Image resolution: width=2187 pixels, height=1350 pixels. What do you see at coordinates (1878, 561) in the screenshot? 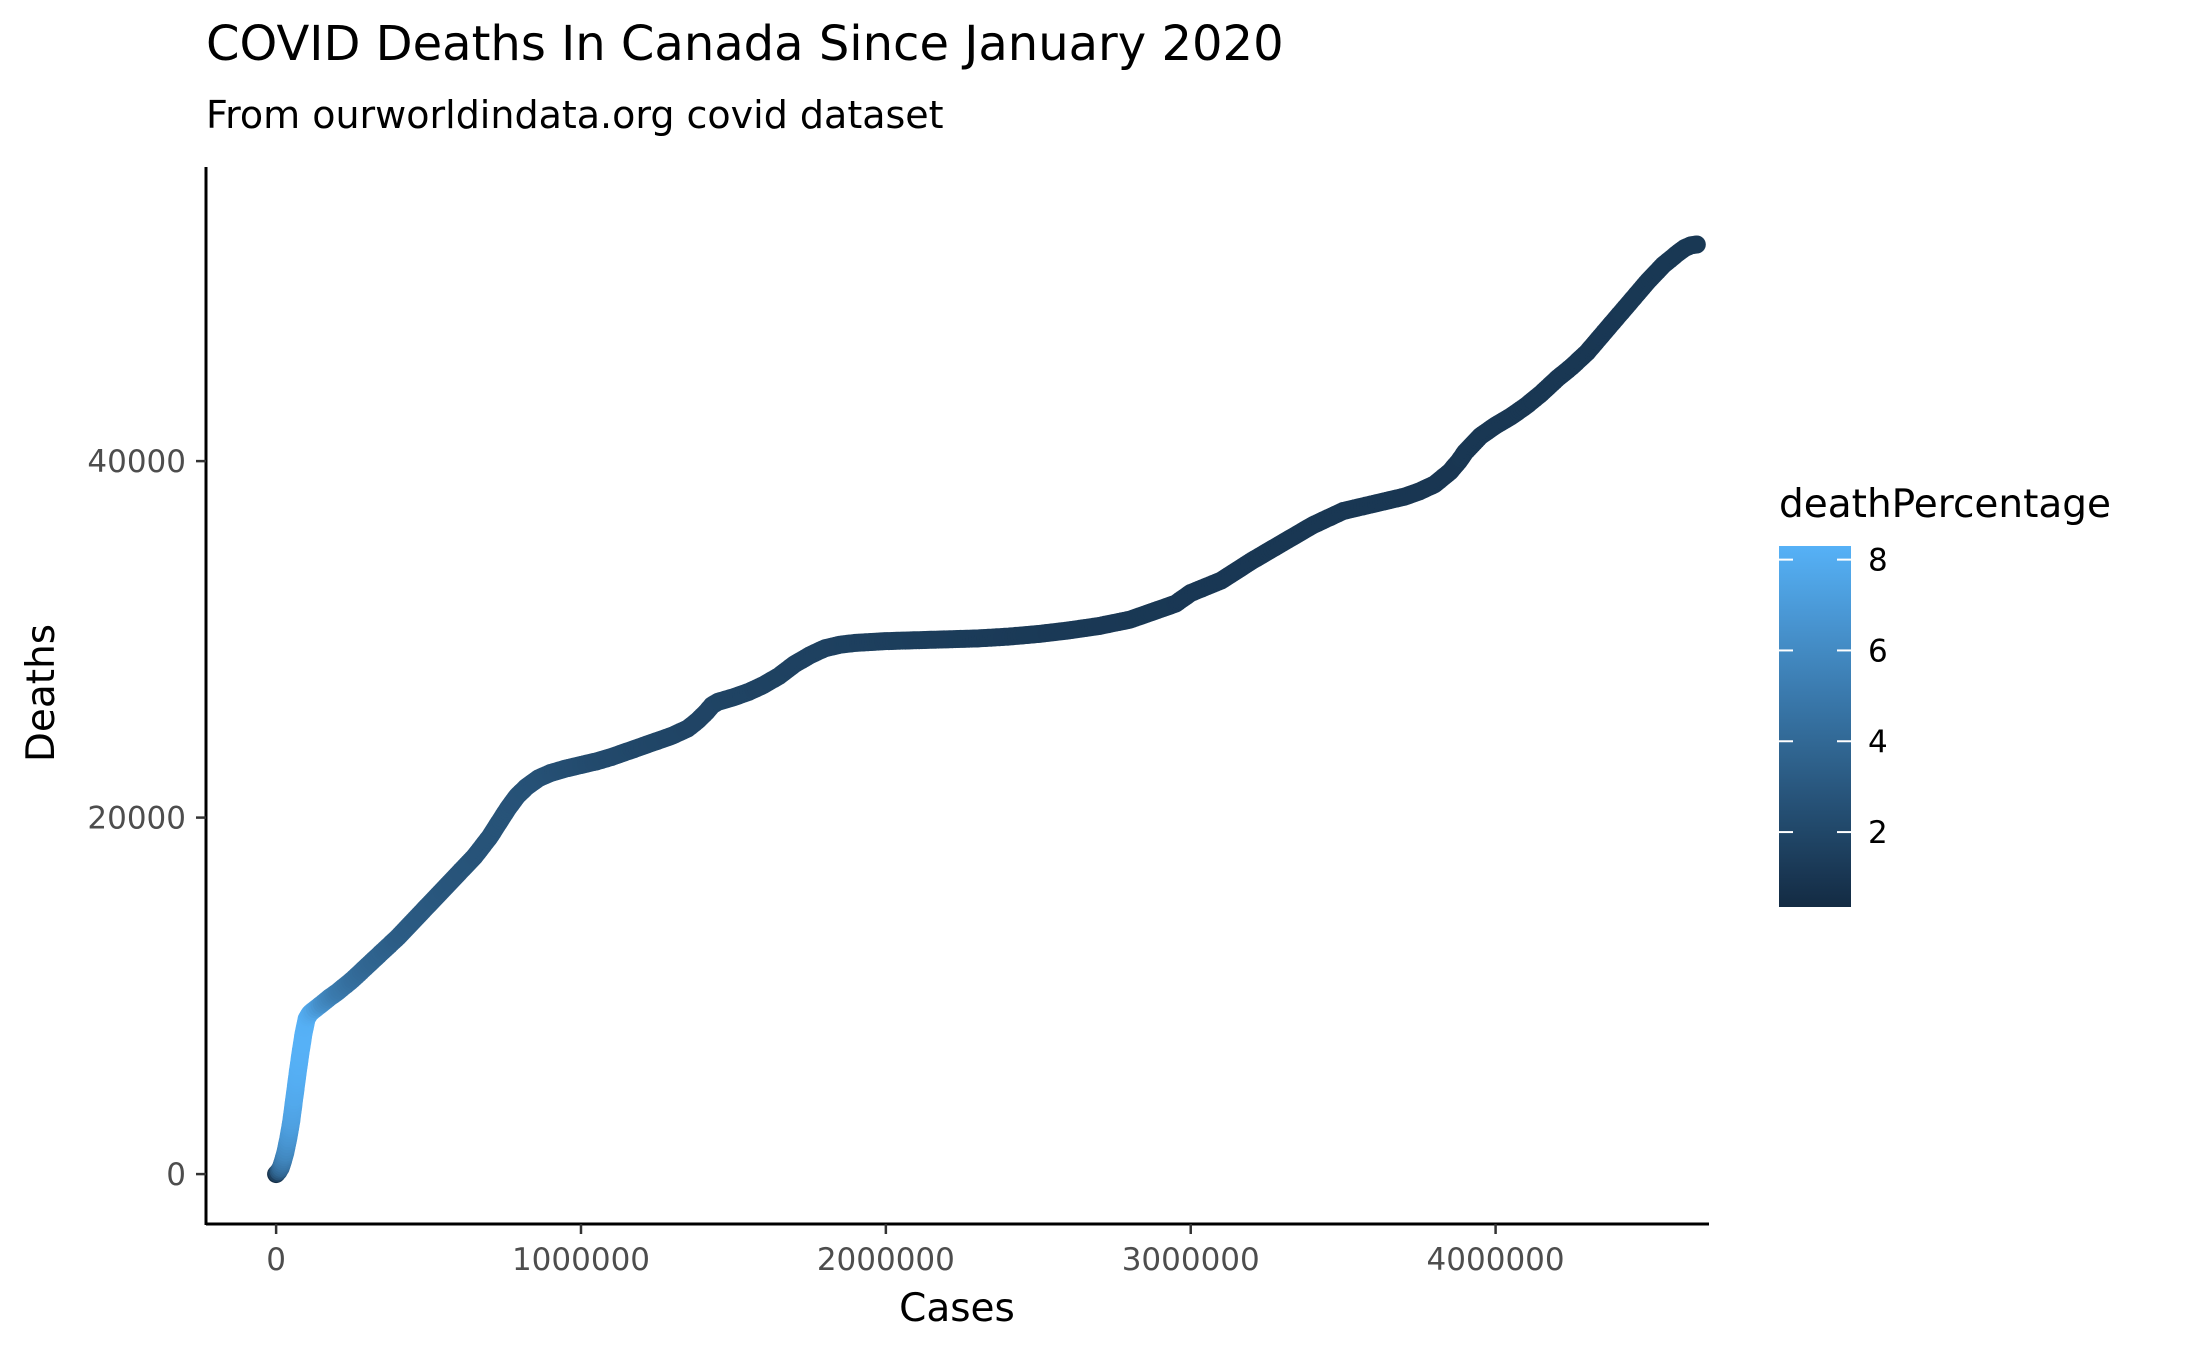
I see `legend-tick-label: 8` at bounding box center [1878, 561].